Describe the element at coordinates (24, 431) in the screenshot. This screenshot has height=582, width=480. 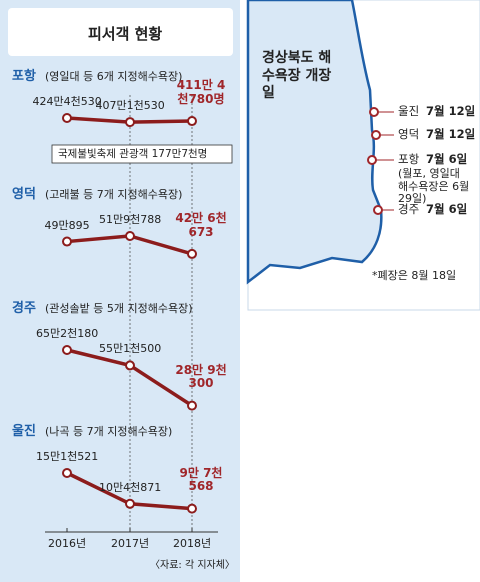
I see `series-title: 울진` at that location.